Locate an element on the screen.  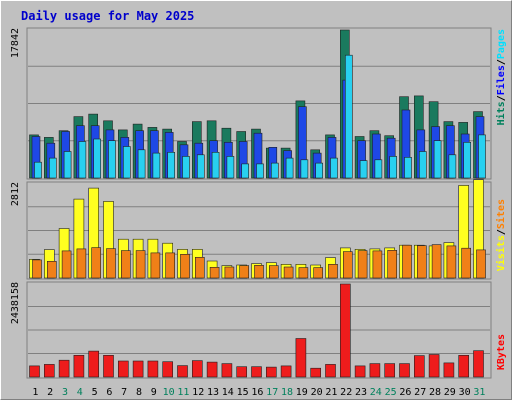
legend-visits-sites: Visits/Sites is located at coordinates (501, 235).